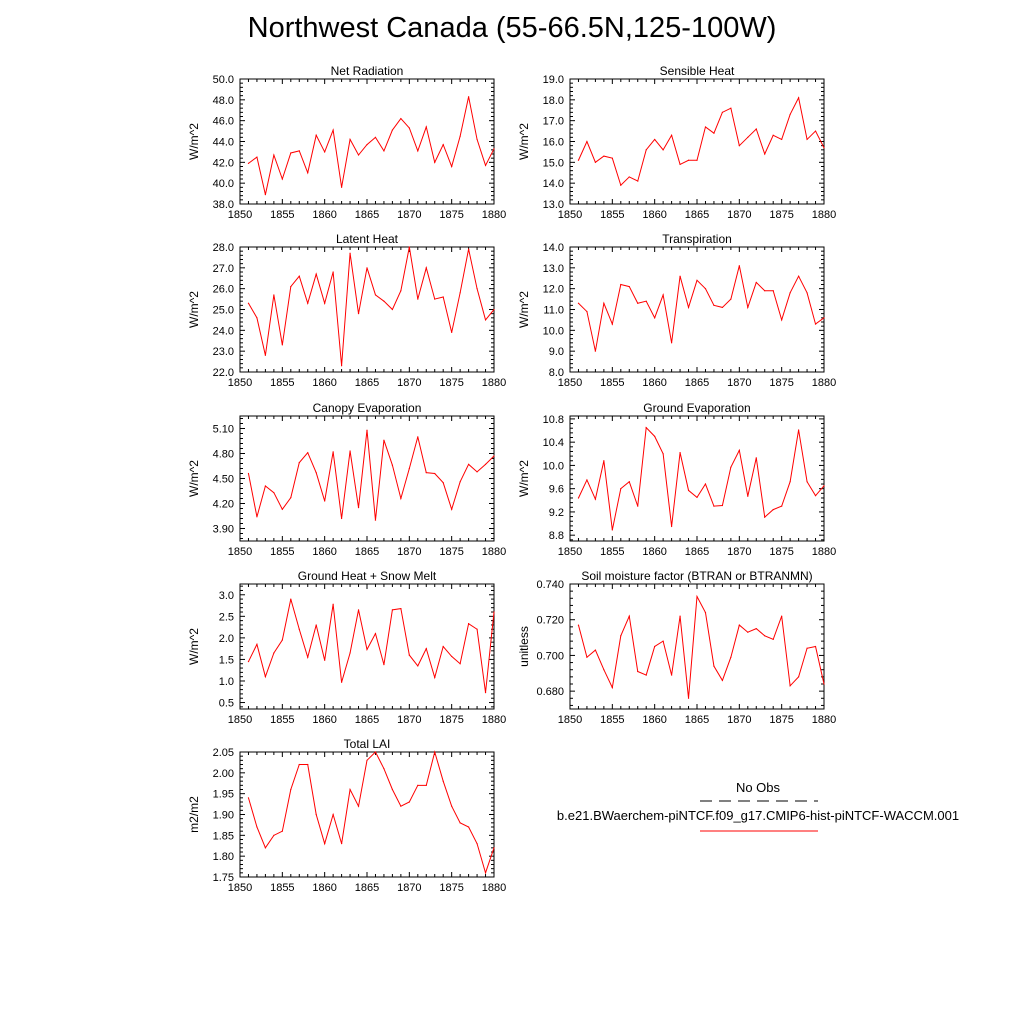 This screenshot has width=1024, height=1024. I want to click on panel-title: Sensible Heat, so click(697, 71).